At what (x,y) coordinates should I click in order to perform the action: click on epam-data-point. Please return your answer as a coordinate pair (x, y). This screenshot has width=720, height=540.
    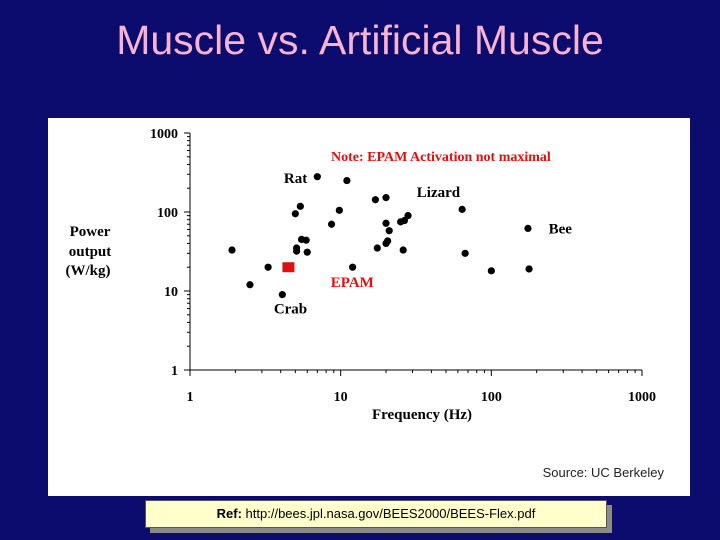
    Looking at the image, I should click on (288, 267).